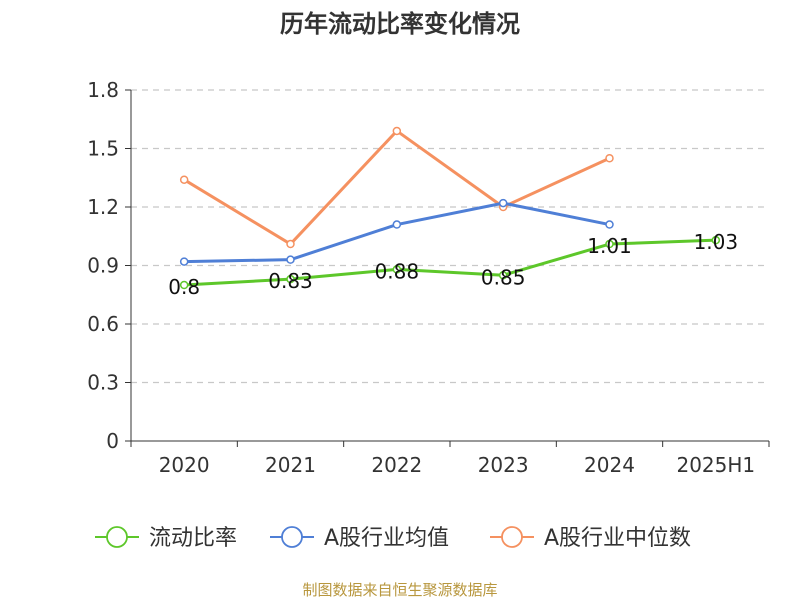 This screenshot has width=800, height=604. I want to click on data-label: 1.01, so click(609, 246).